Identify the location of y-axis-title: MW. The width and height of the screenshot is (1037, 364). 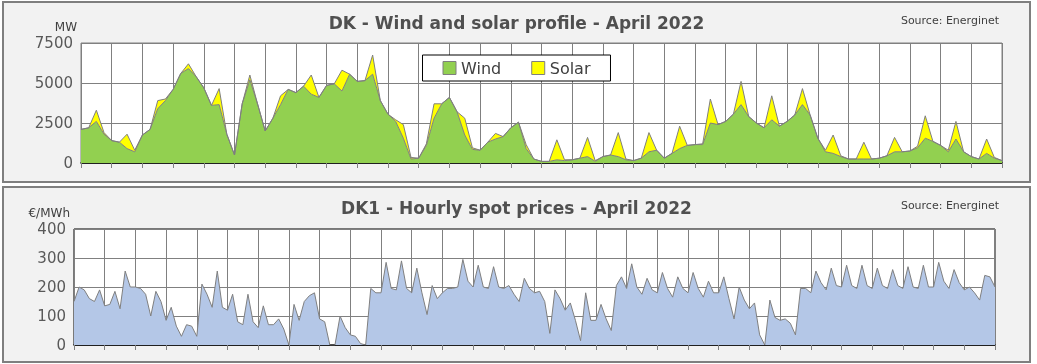
(66, 27).